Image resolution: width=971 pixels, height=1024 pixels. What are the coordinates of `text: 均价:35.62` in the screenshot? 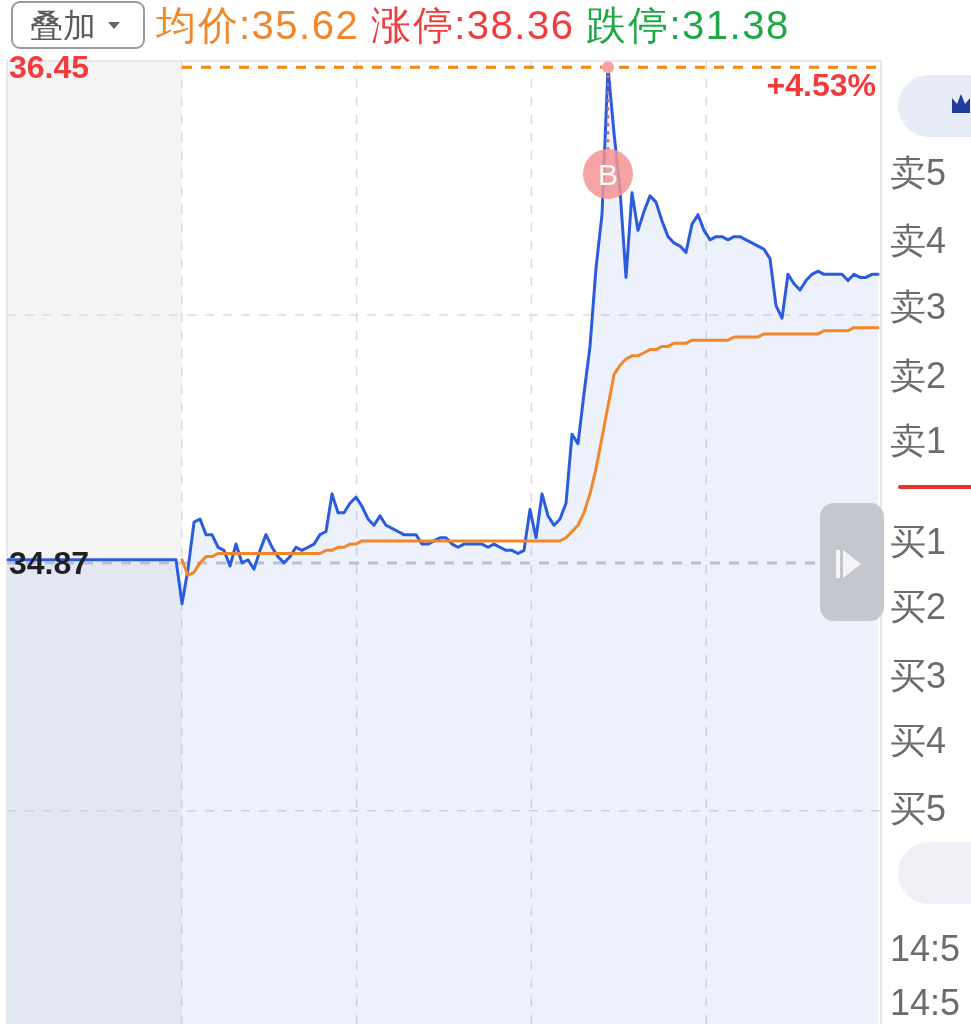 It's located at (257, 25).